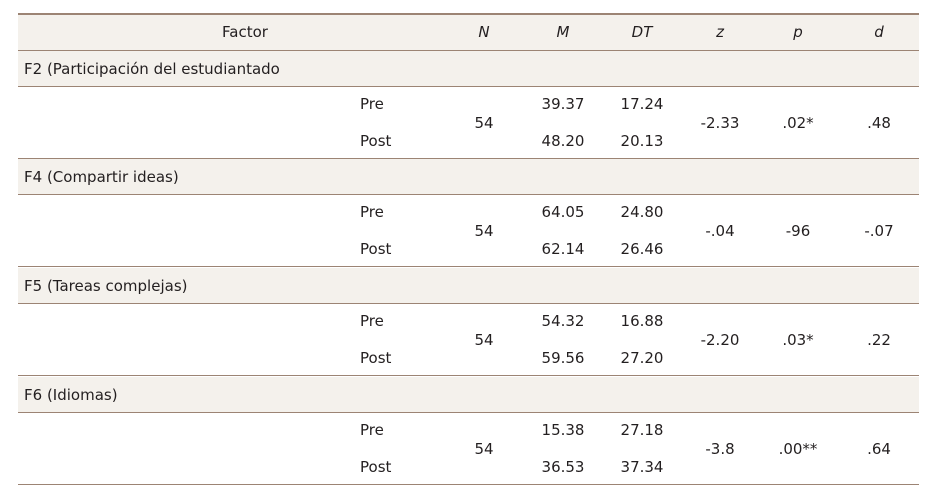 The height and width of the screenshot is (491, 945). I want to click on sd-cell: 27.18, so click(642, 430).